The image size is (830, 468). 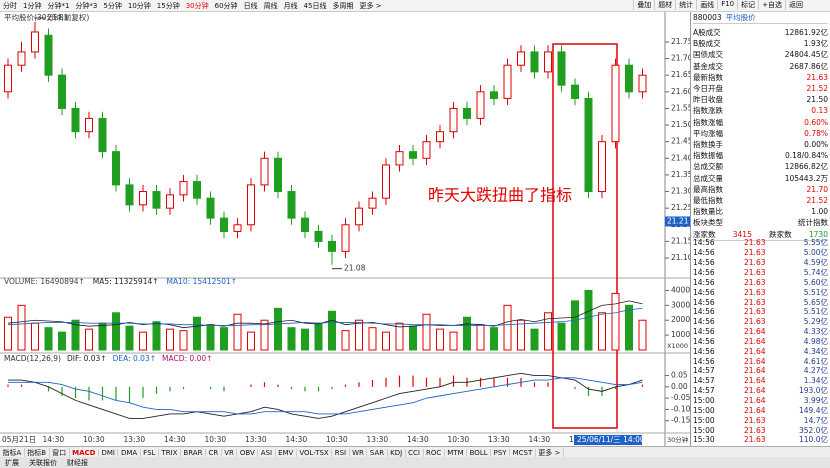 What do you see at coordinates (706, 5) in the screenshot?
I see `toolbar-button: 画线` at bounding box center [706, 5].